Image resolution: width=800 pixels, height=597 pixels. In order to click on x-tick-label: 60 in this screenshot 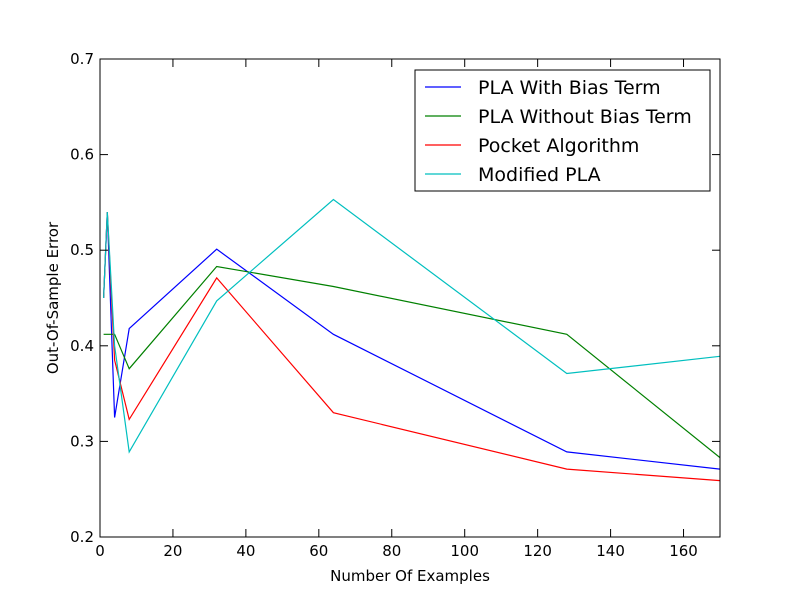, I will do `click(318, 551)`.